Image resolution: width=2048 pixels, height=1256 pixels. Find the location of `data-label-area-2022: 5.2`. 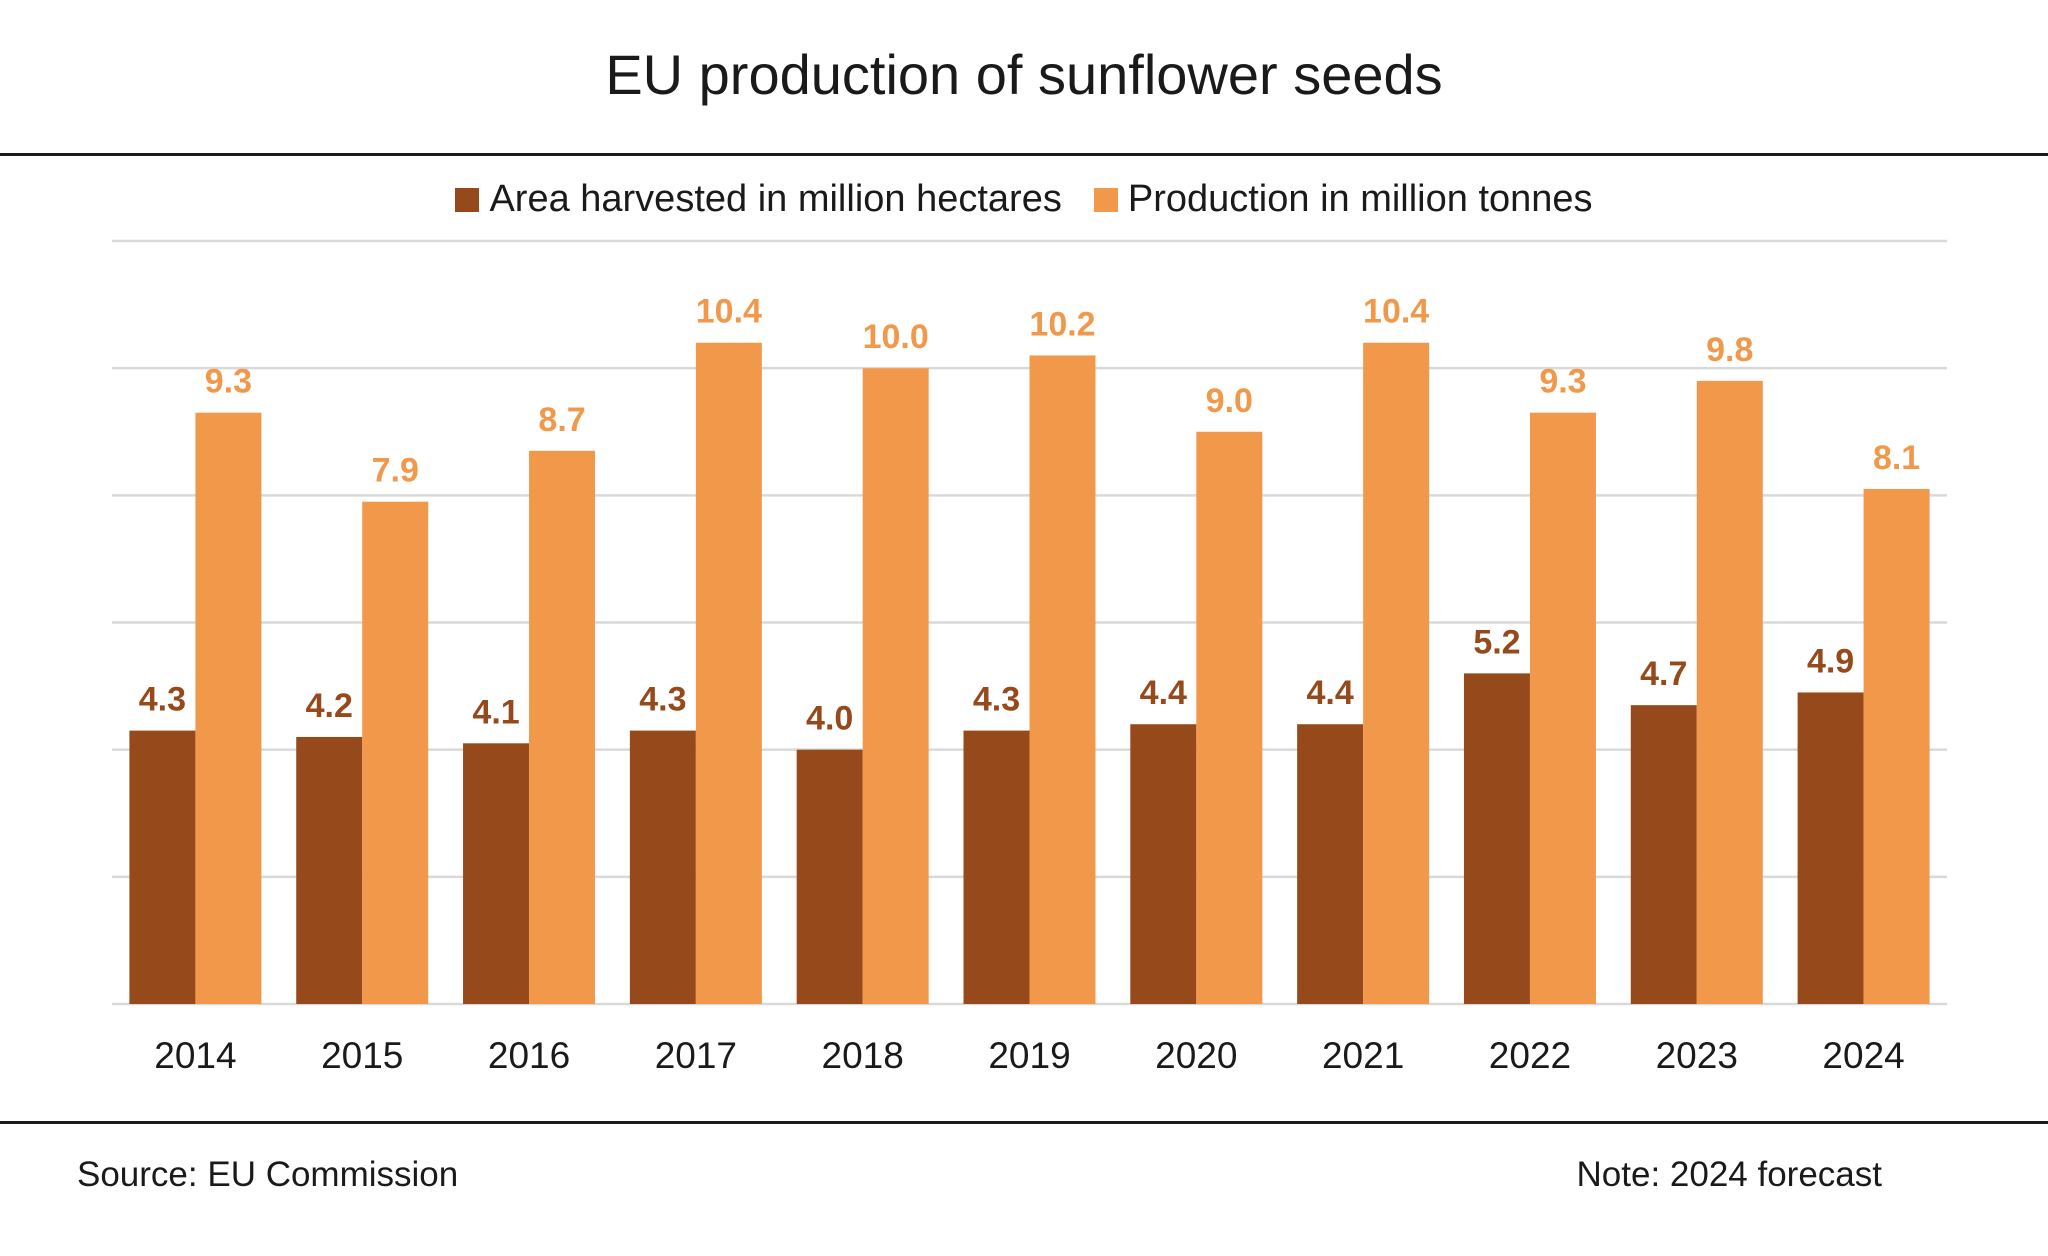

data-label-area-2022: 5.2 is located at coordinates (1496, 642).